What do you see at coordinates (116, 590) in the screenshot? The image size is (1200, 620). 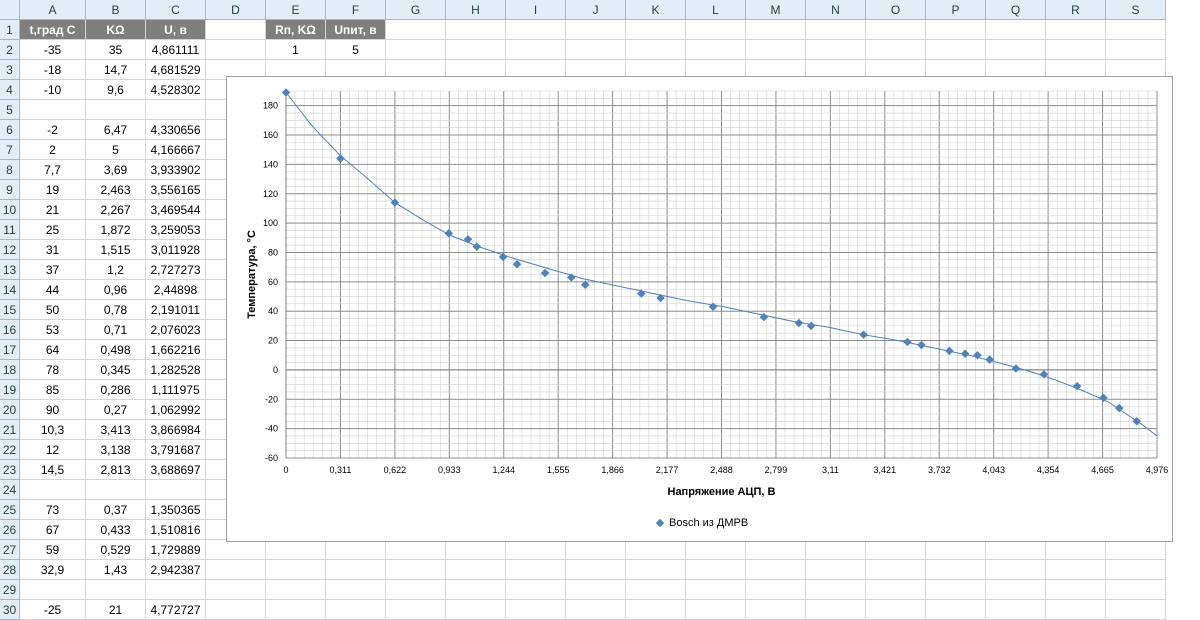 I see `cell-b29` at bounding box center [116, 590].